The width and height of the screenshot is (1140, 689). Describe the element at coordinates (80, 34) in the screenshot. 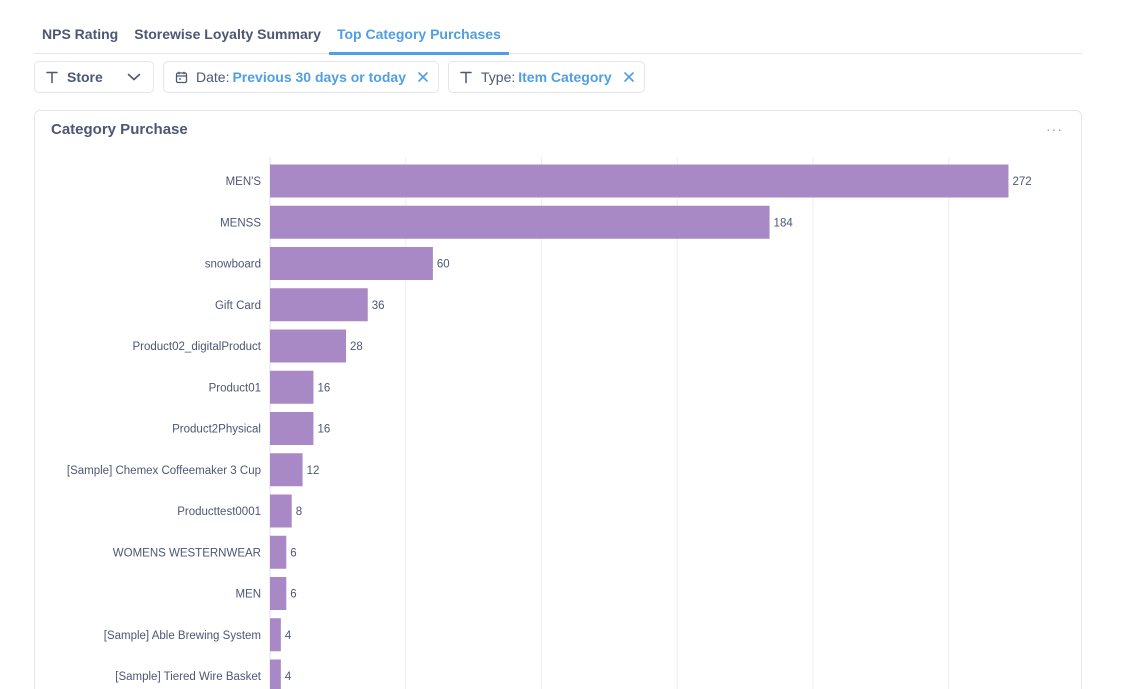

I see `tab-nps-rating: NPS Rating` at that location.